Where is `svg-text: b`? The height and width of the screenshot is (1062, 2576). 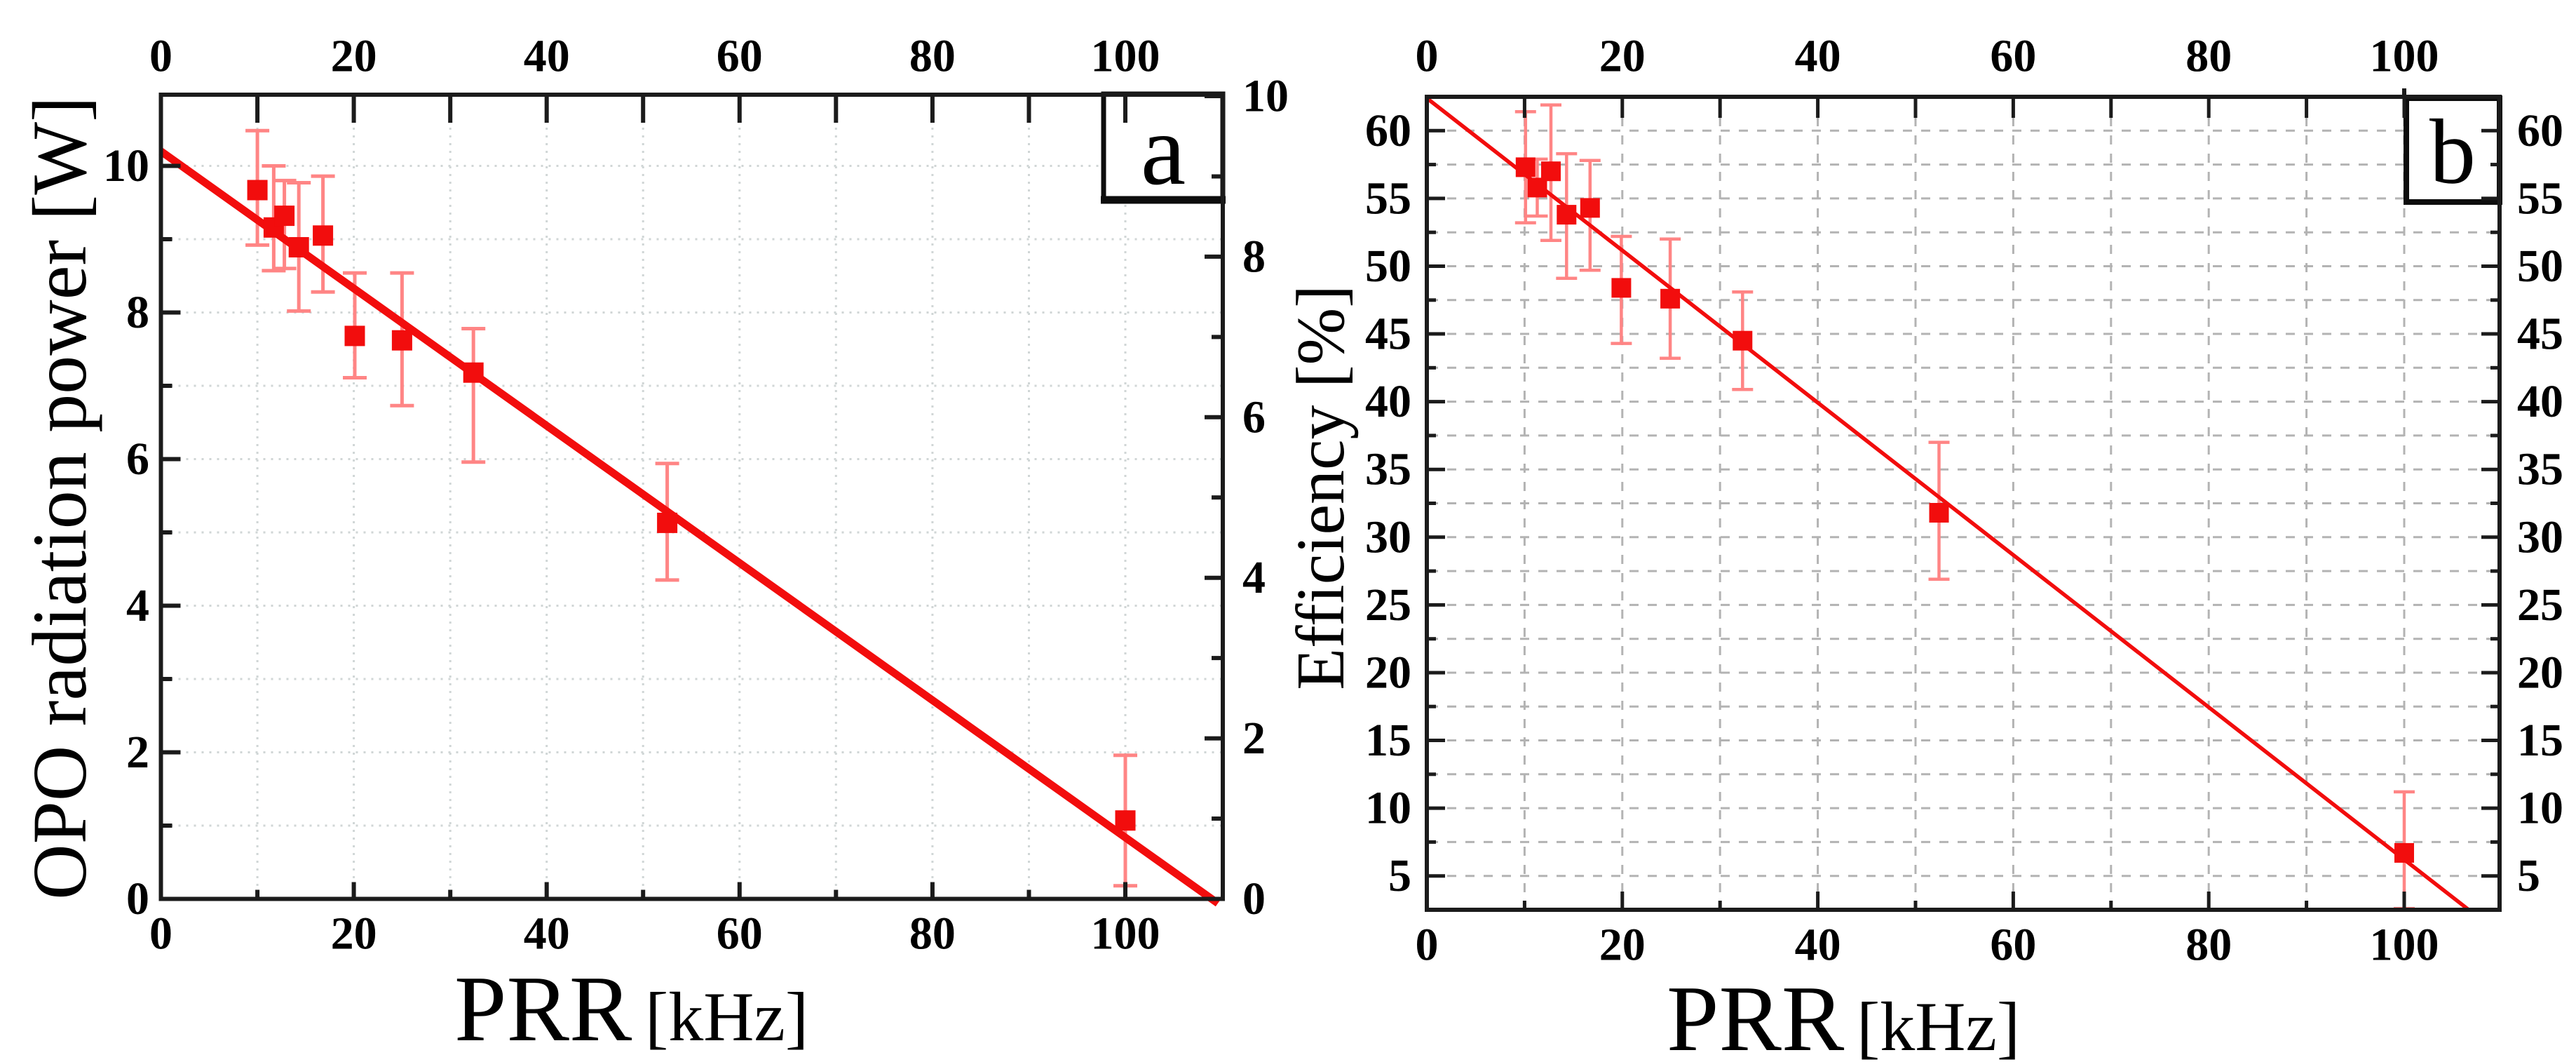 svg-text: b is located at coordinates (2452, 151).